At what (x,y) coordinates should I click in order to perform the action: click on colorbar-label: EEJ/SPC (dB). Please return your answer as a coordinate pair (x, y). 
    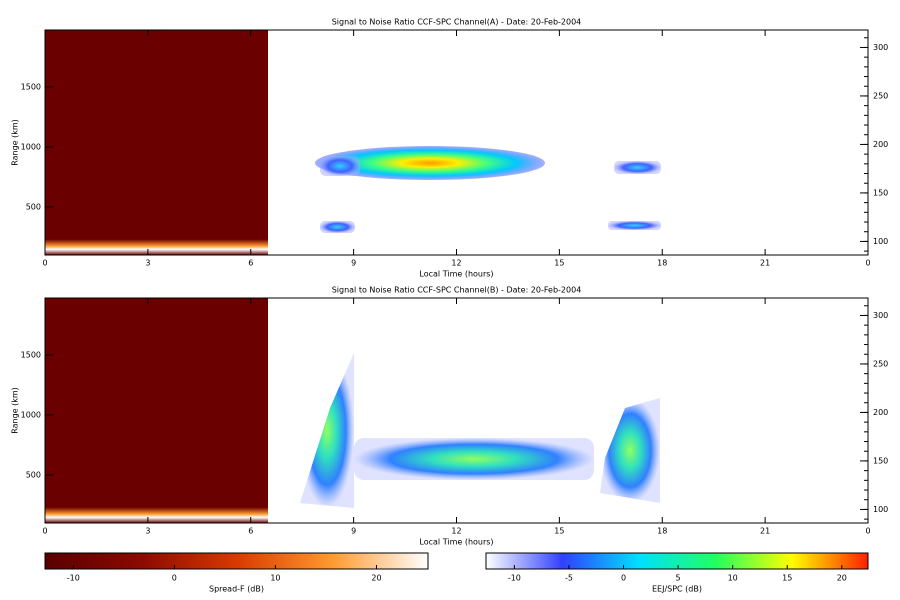
    Looking at the image, I should click on (677, 589).